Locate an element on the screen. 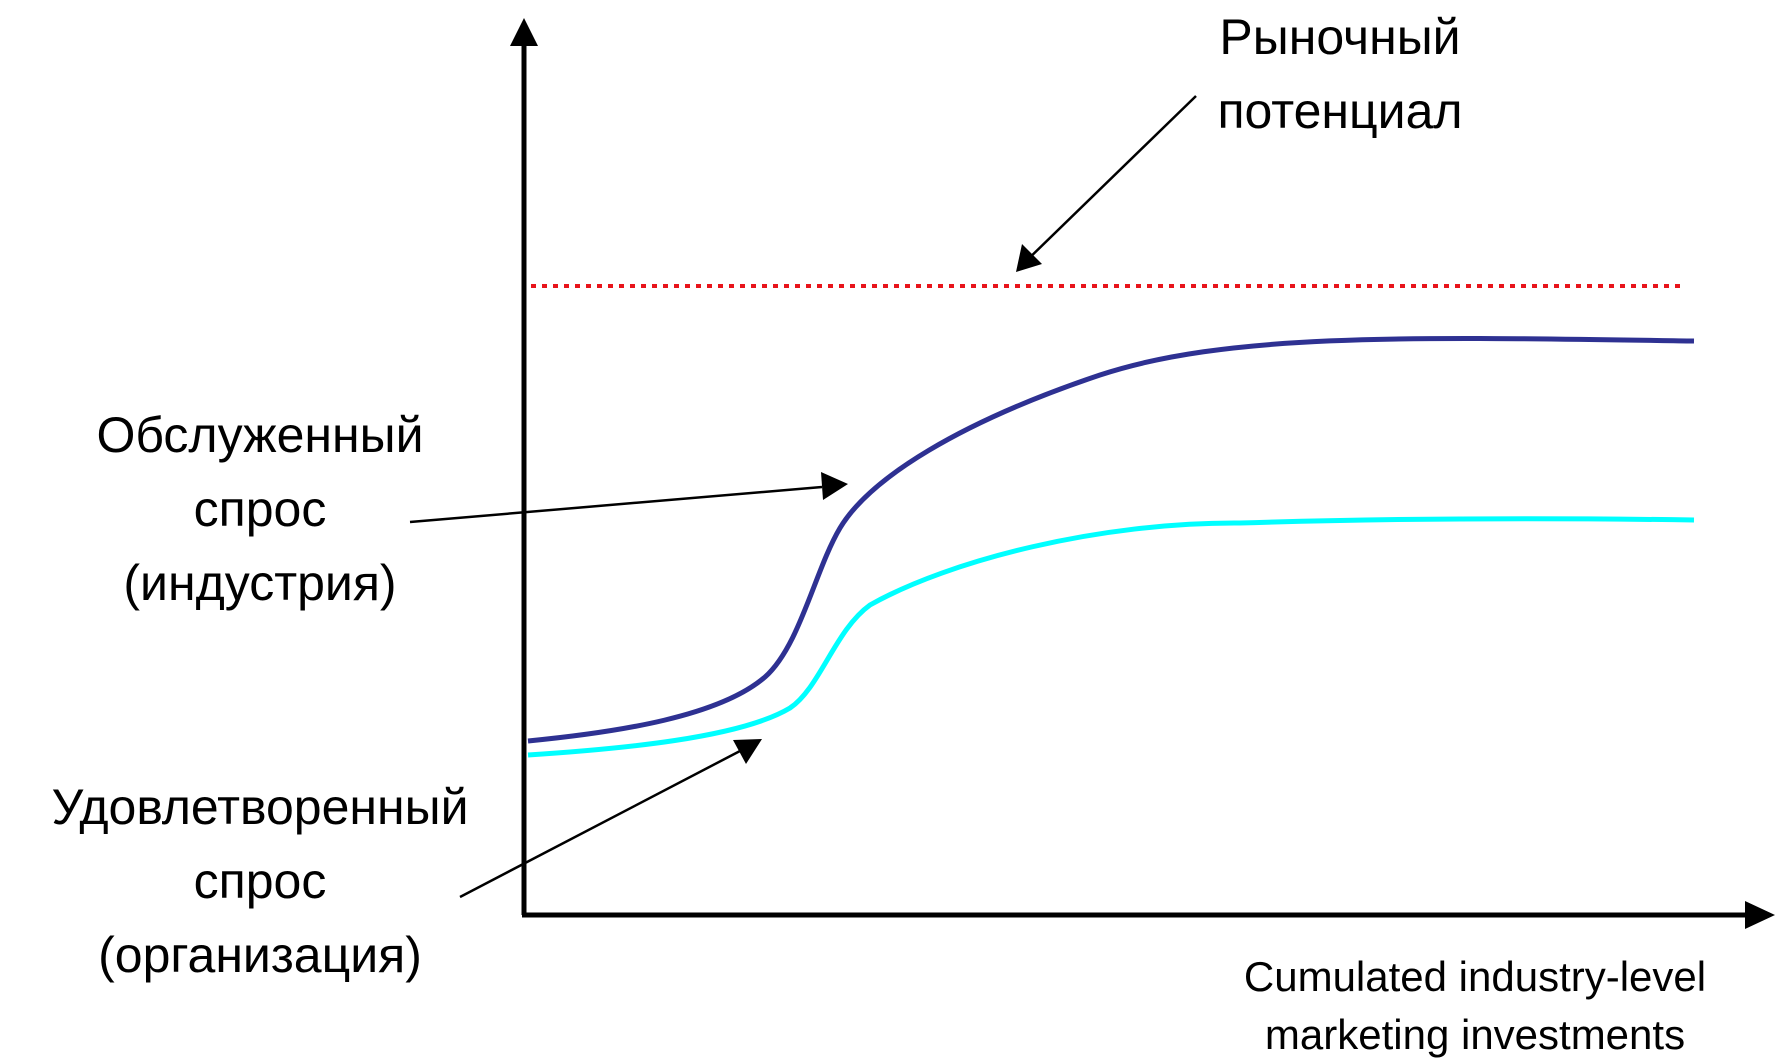 The width and height of the screenshot is (1779, 1064). satisfied-demand-pointer-arrow is located at coordinates (600, 824).